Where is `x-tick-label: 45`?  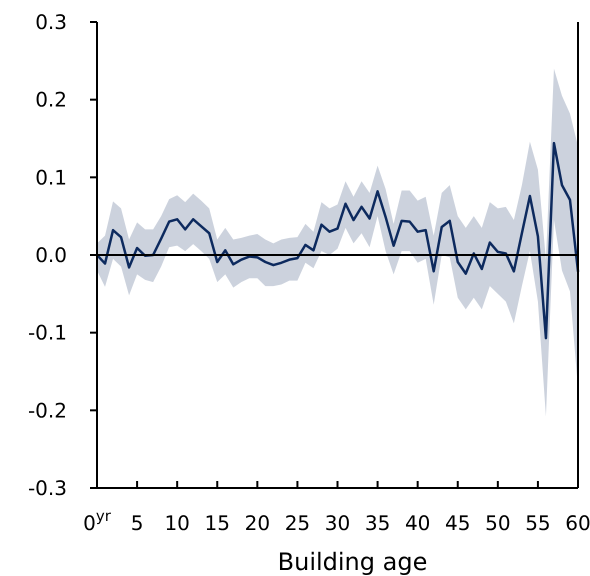
x-tick-label: 45 is located at coordinates (457, 523).